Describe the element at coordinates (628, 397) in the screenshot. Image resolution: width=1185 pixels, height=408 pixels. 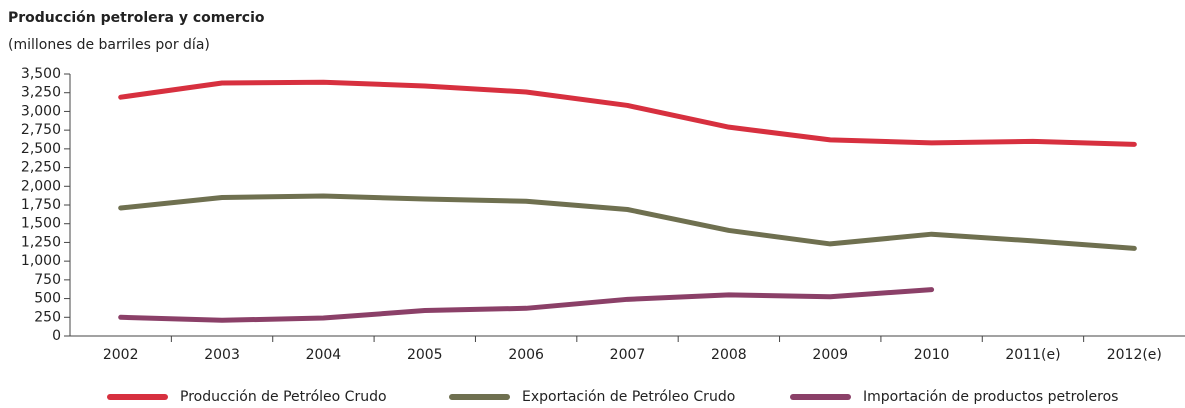
I see `legend-label: Exportación de Petróleo Crudo` at that location.